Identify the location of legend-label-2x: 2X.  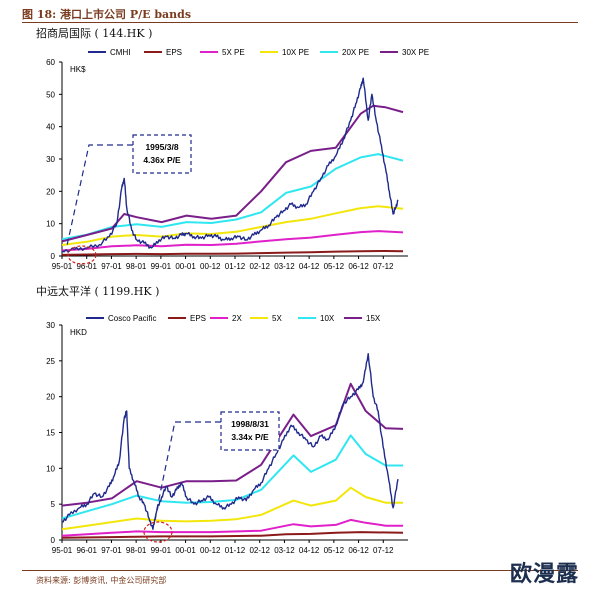
(237, 318).